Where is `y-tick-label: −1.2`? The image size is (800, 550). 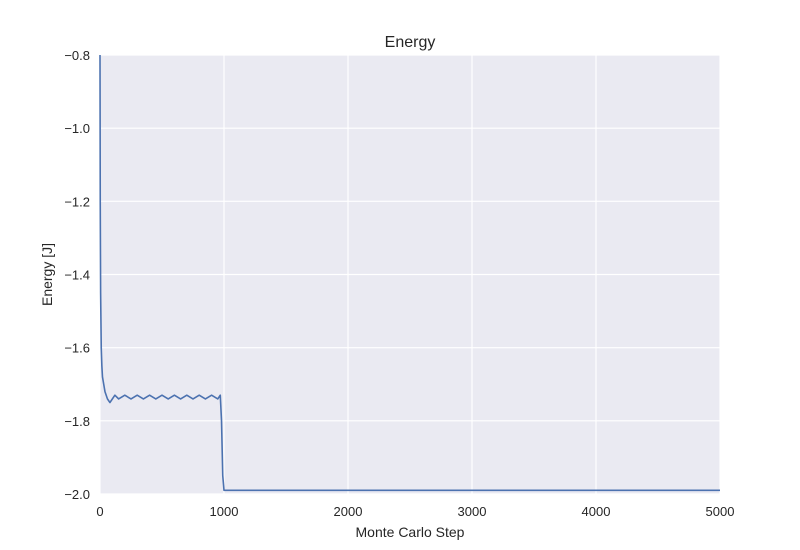
y-tick-label: −1.2 is located at coordinates (77, 201).